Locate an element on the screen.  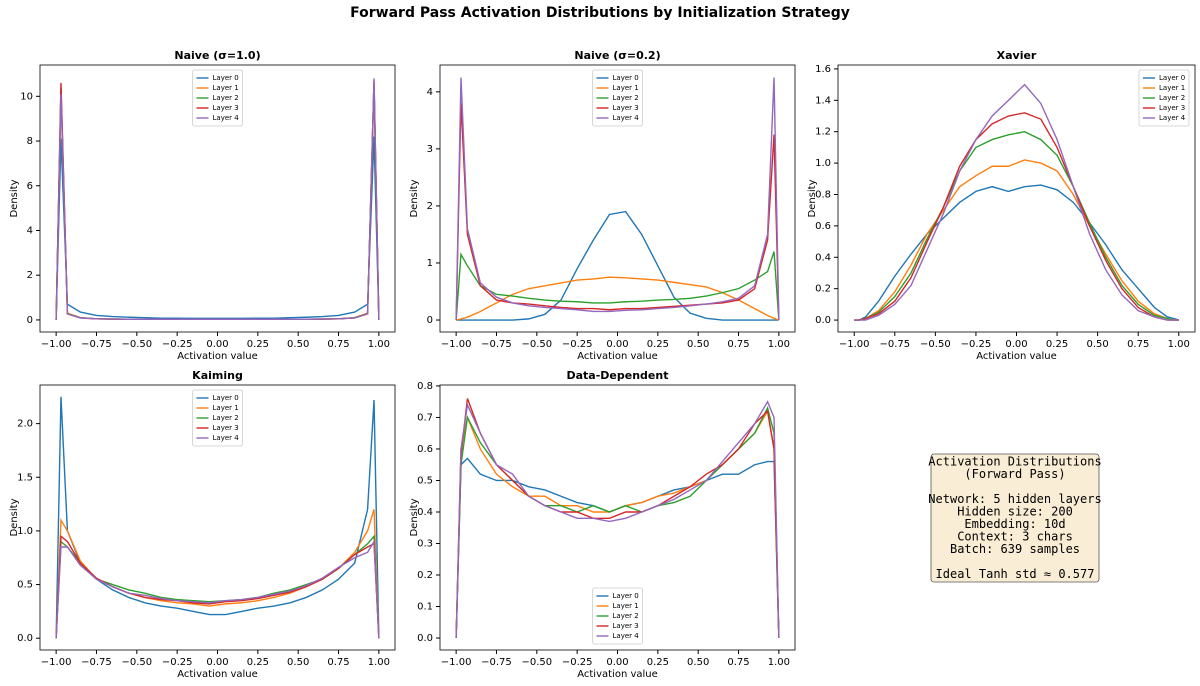
x-axis-label: Activation value is located at coordinates (217, 356).